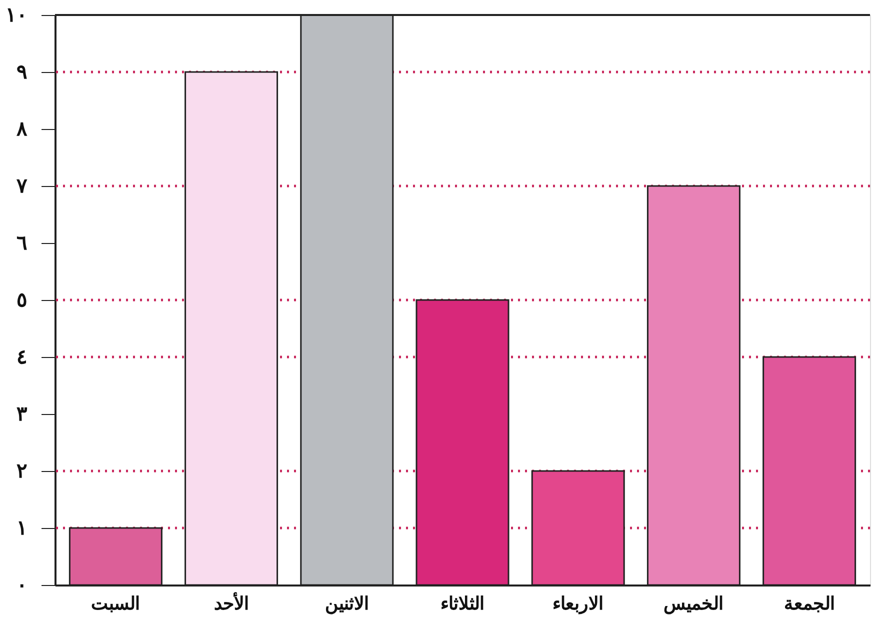 This screenshot has height=618, width=877. What do you see at coordinates (115, 604) in the screenshot?
I see `x-tick-label: السبت` at bounding box center [115, 604].